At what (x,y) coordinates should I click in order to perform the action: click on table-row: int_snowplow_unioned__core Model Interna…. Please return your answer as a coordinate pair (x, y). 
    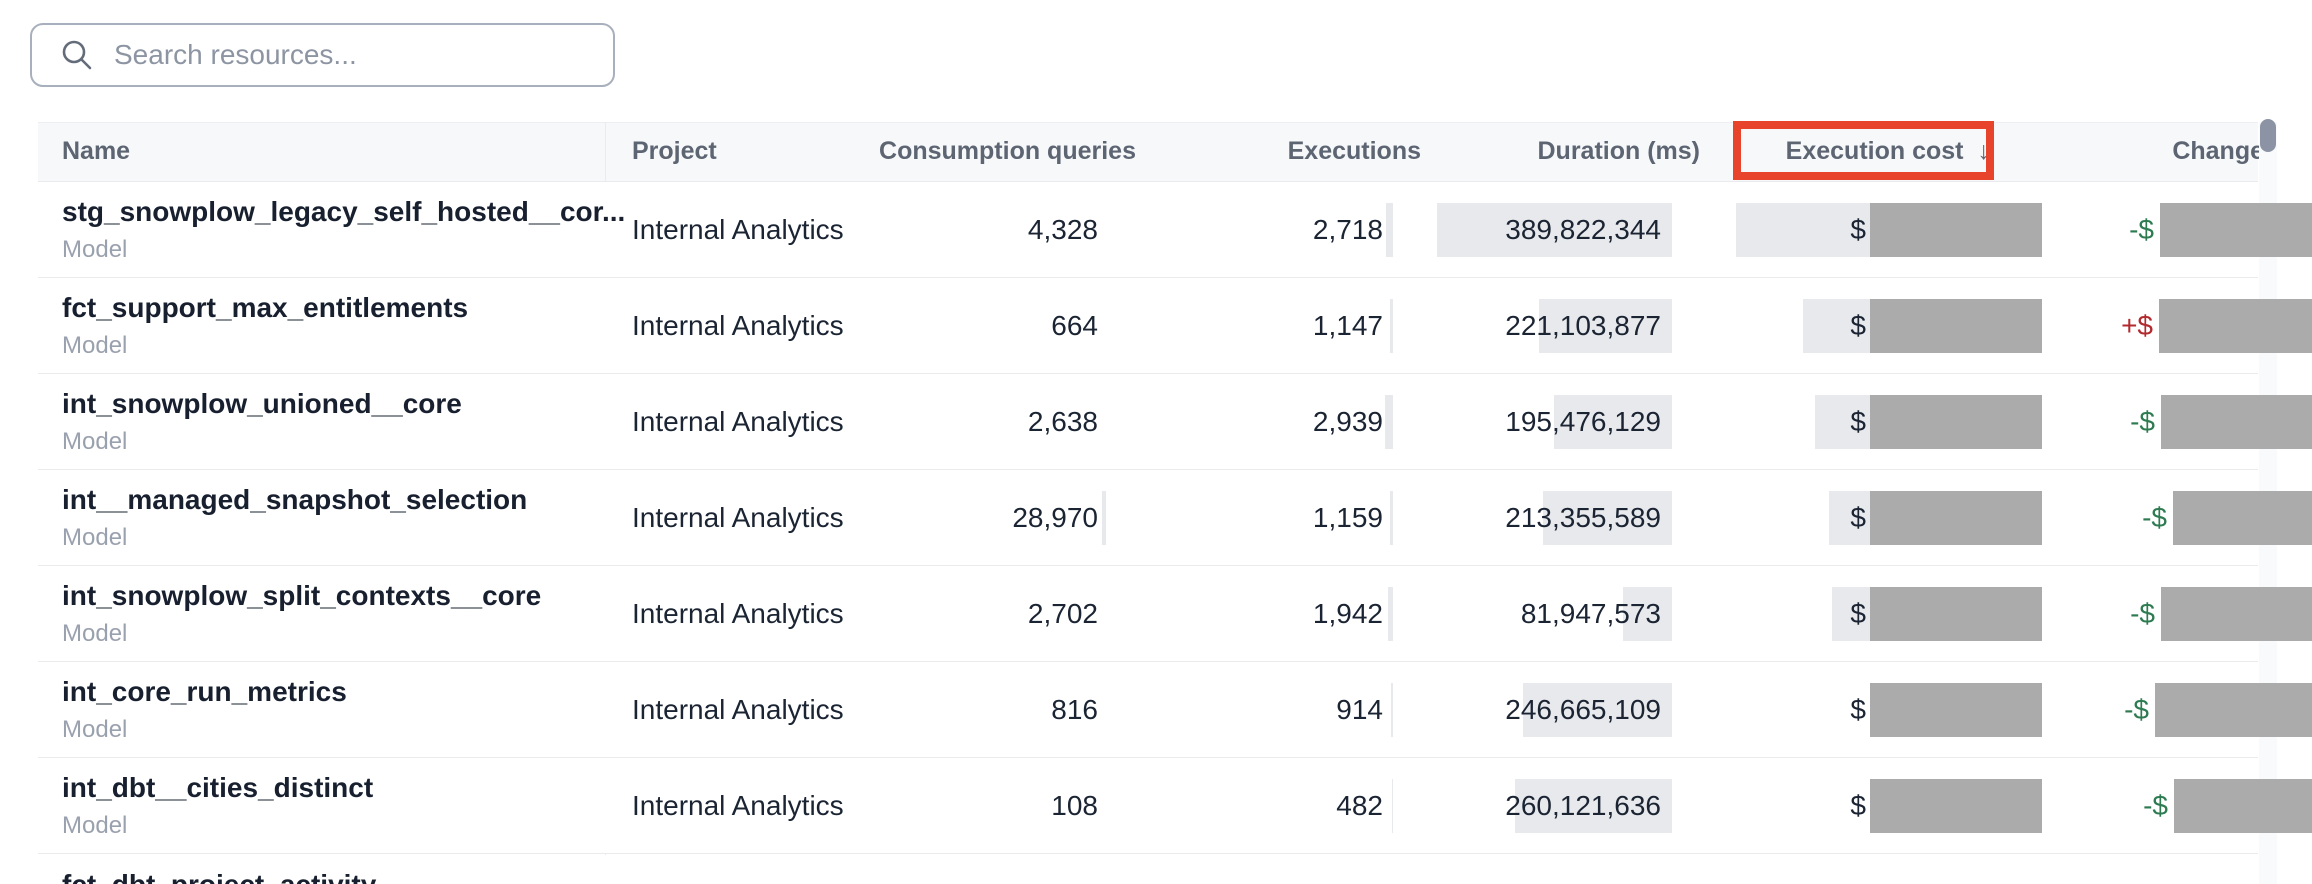
    Looking at the image, I should click on (1156, 422).